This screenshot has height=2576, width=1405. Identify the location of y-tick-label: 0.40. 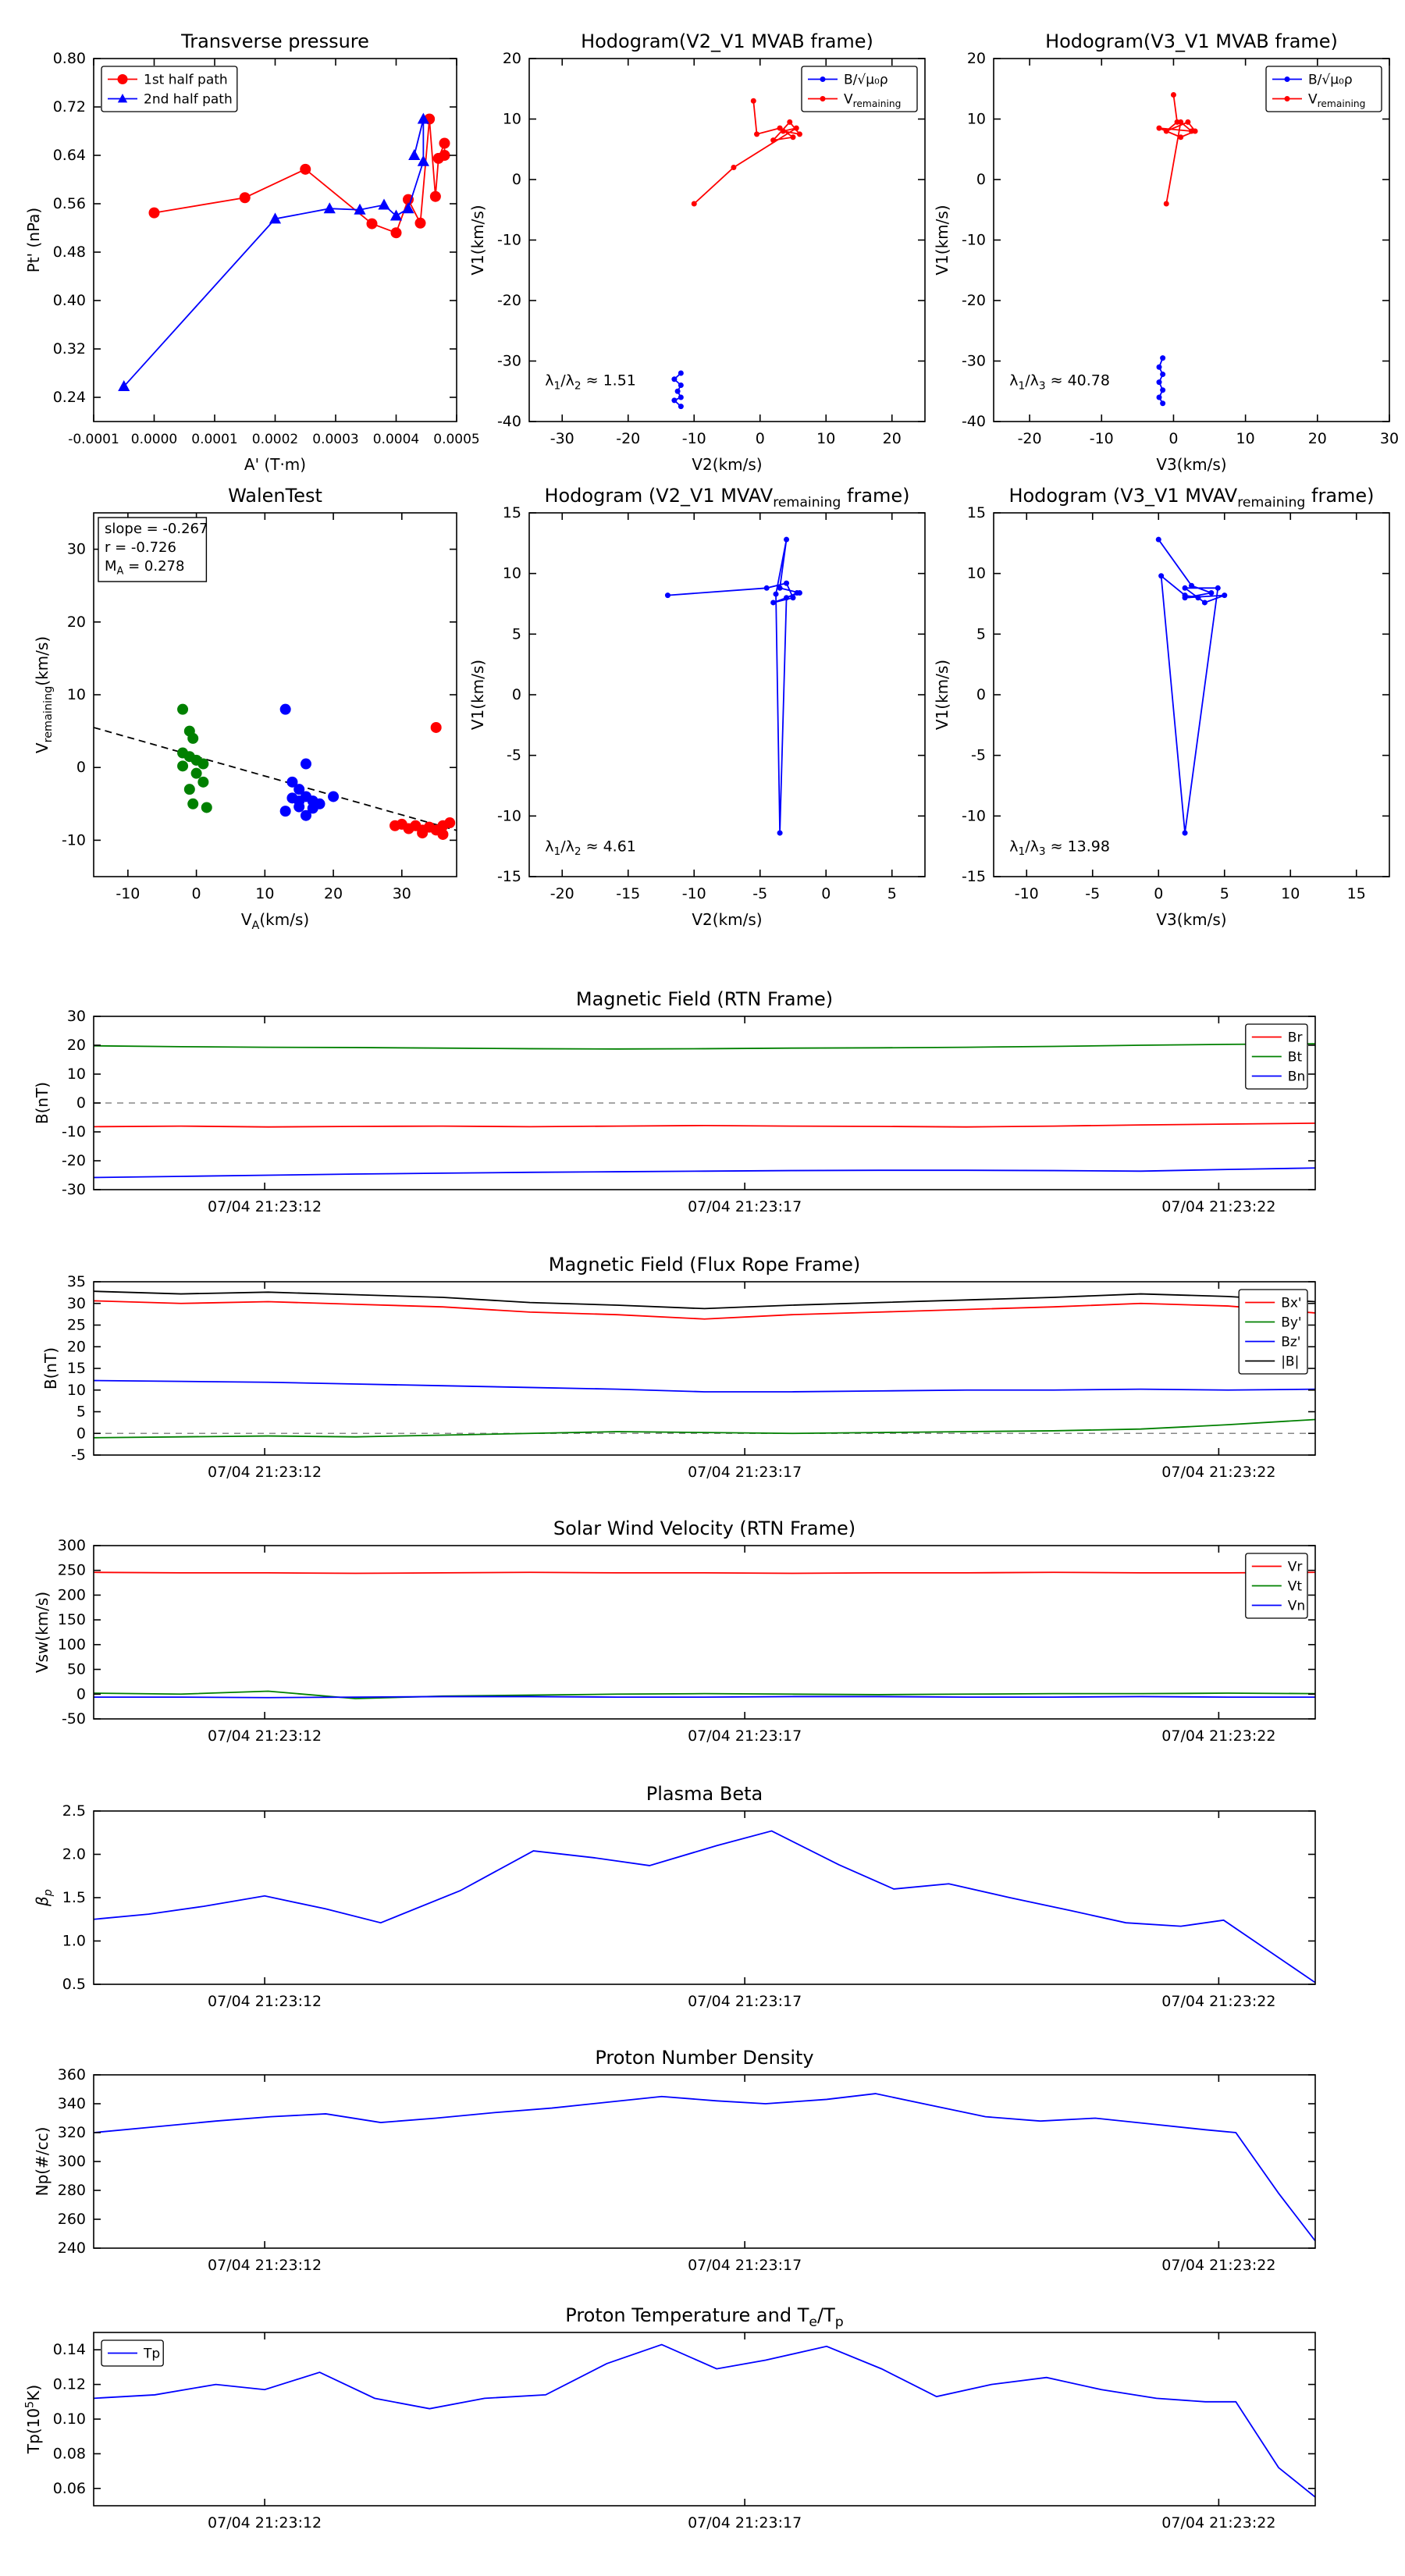
(69, 300).